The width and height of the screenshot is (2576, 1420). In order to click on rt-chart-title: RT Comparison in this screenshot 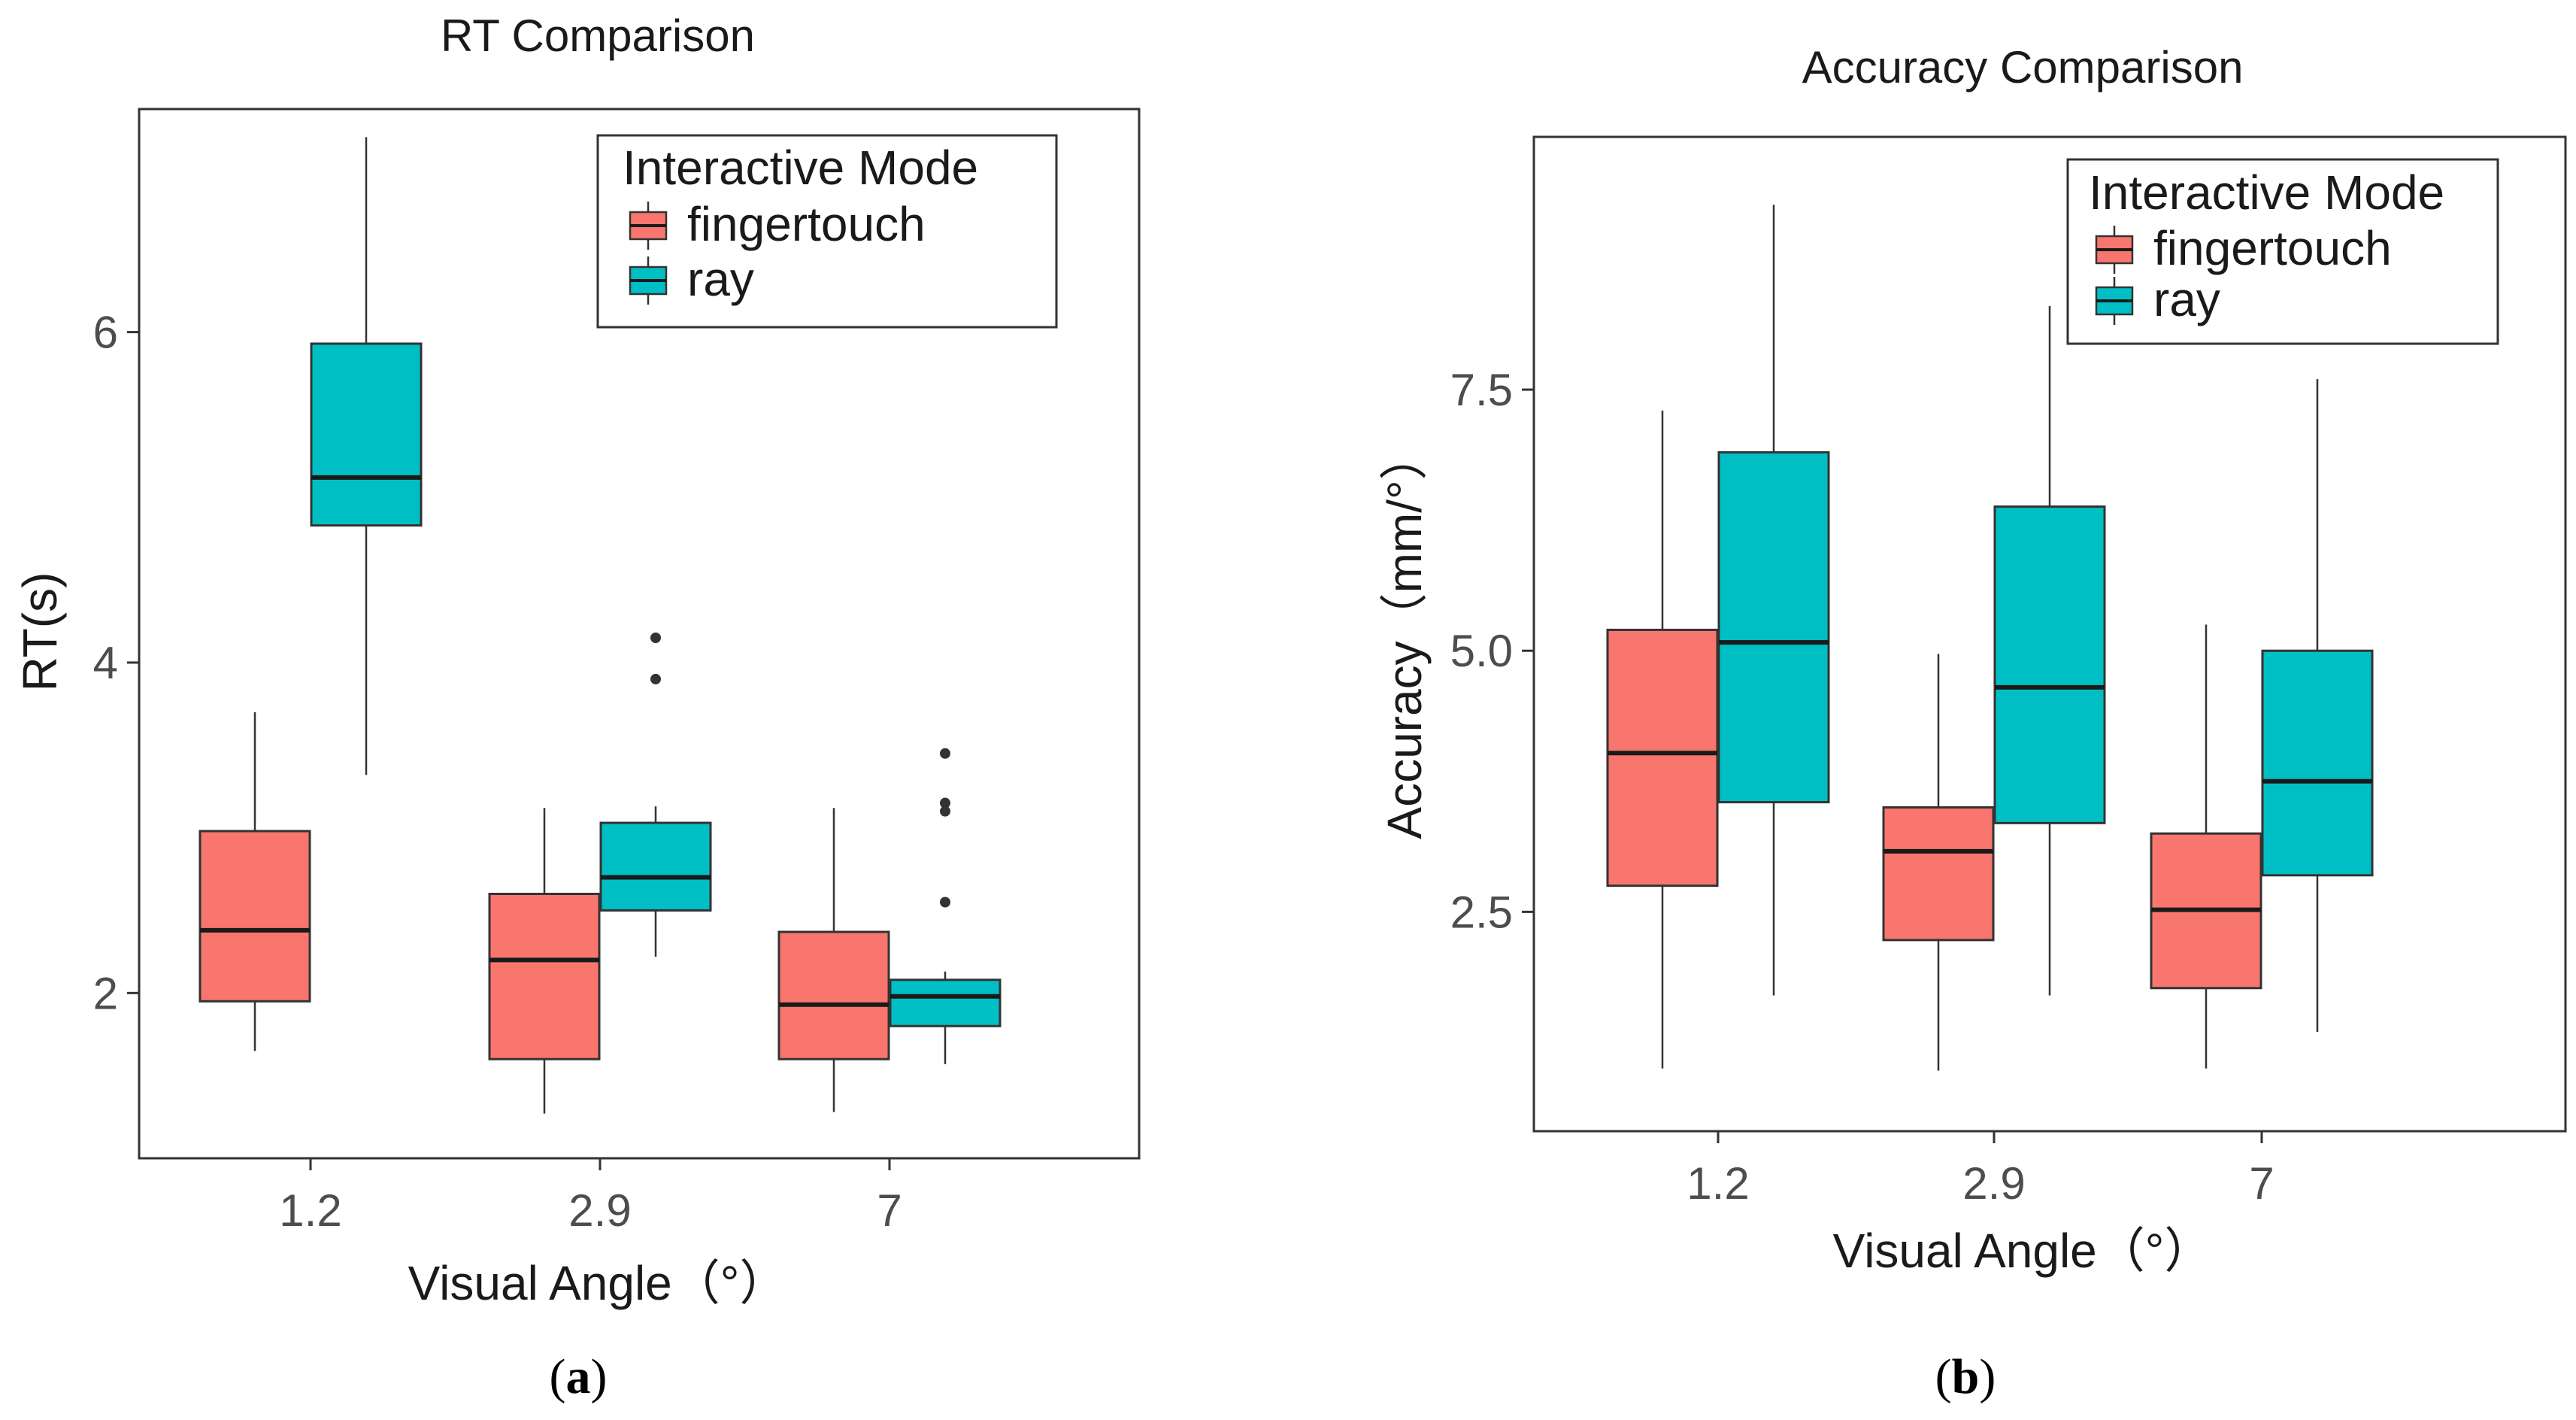, I will do `click(598, 36)`.